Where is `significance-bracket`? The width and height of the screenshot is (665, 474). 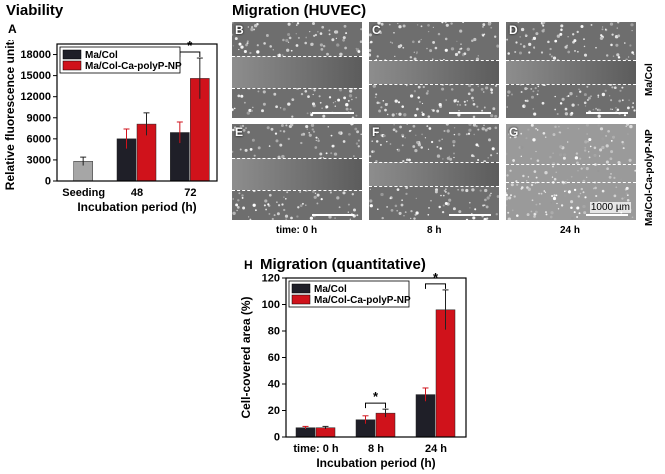 significance-bracket is located at coordinates (435, 286).